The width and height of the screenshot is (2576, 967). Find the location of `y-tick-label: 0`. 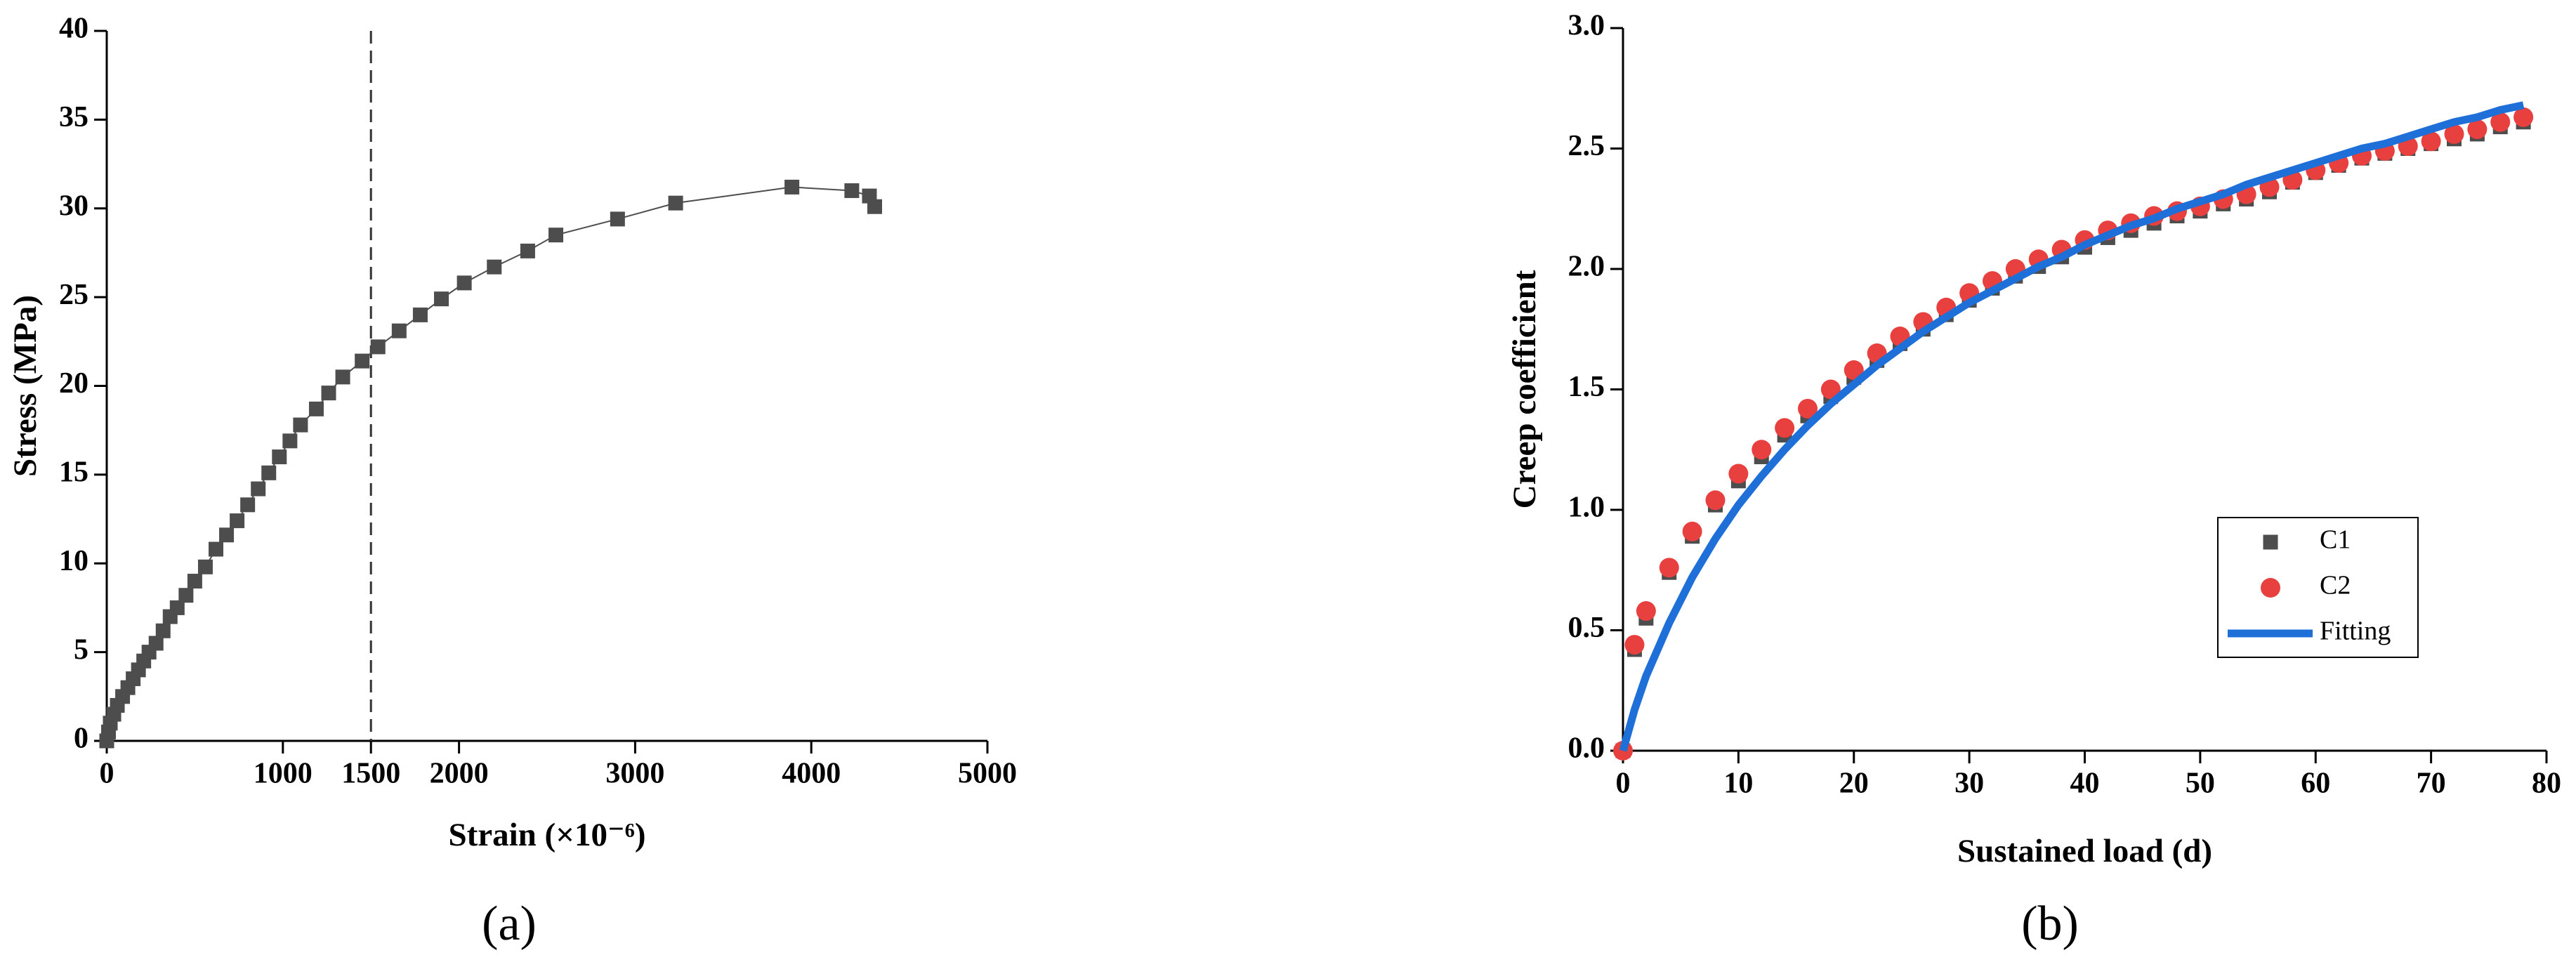

y-tick-label: 0 is located at coordinates (81, 739).